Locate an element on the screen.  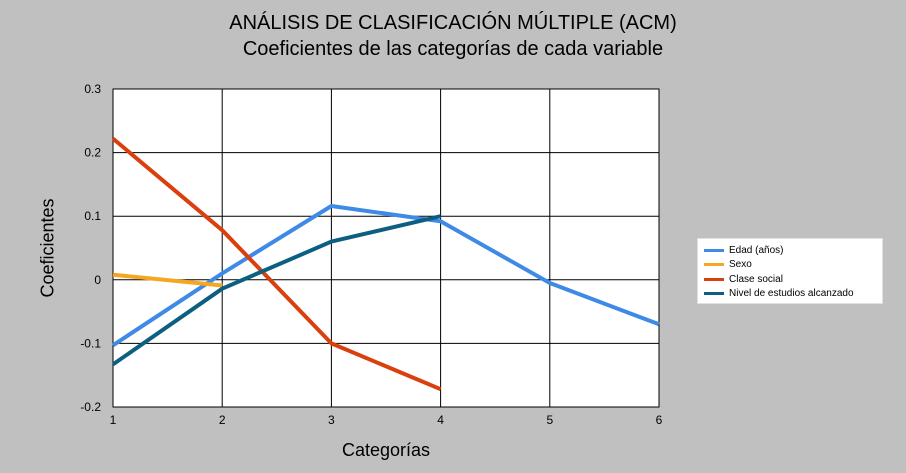
x-tick-label: 5 is located at coordinates (549, 420).